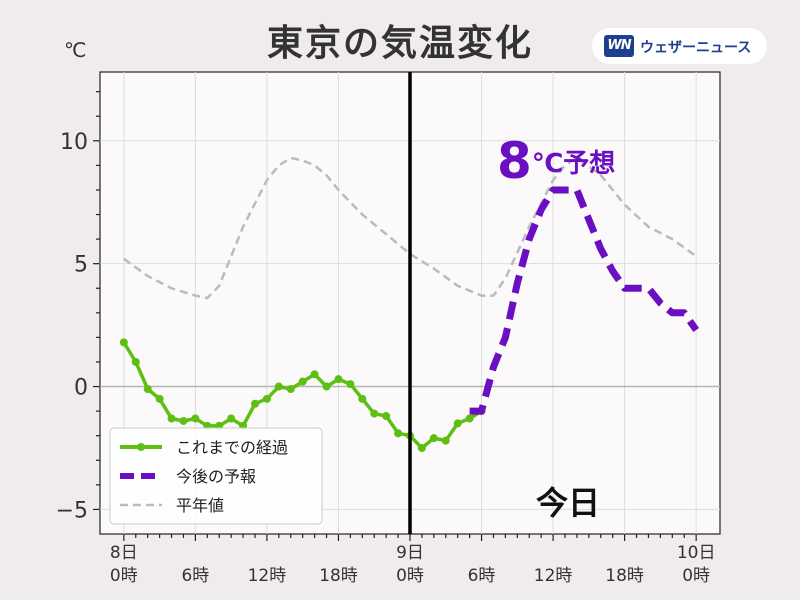 This screenshot has width=800, height=600. I want to click on x-tick-date-label: 8日, so click(124, 553).